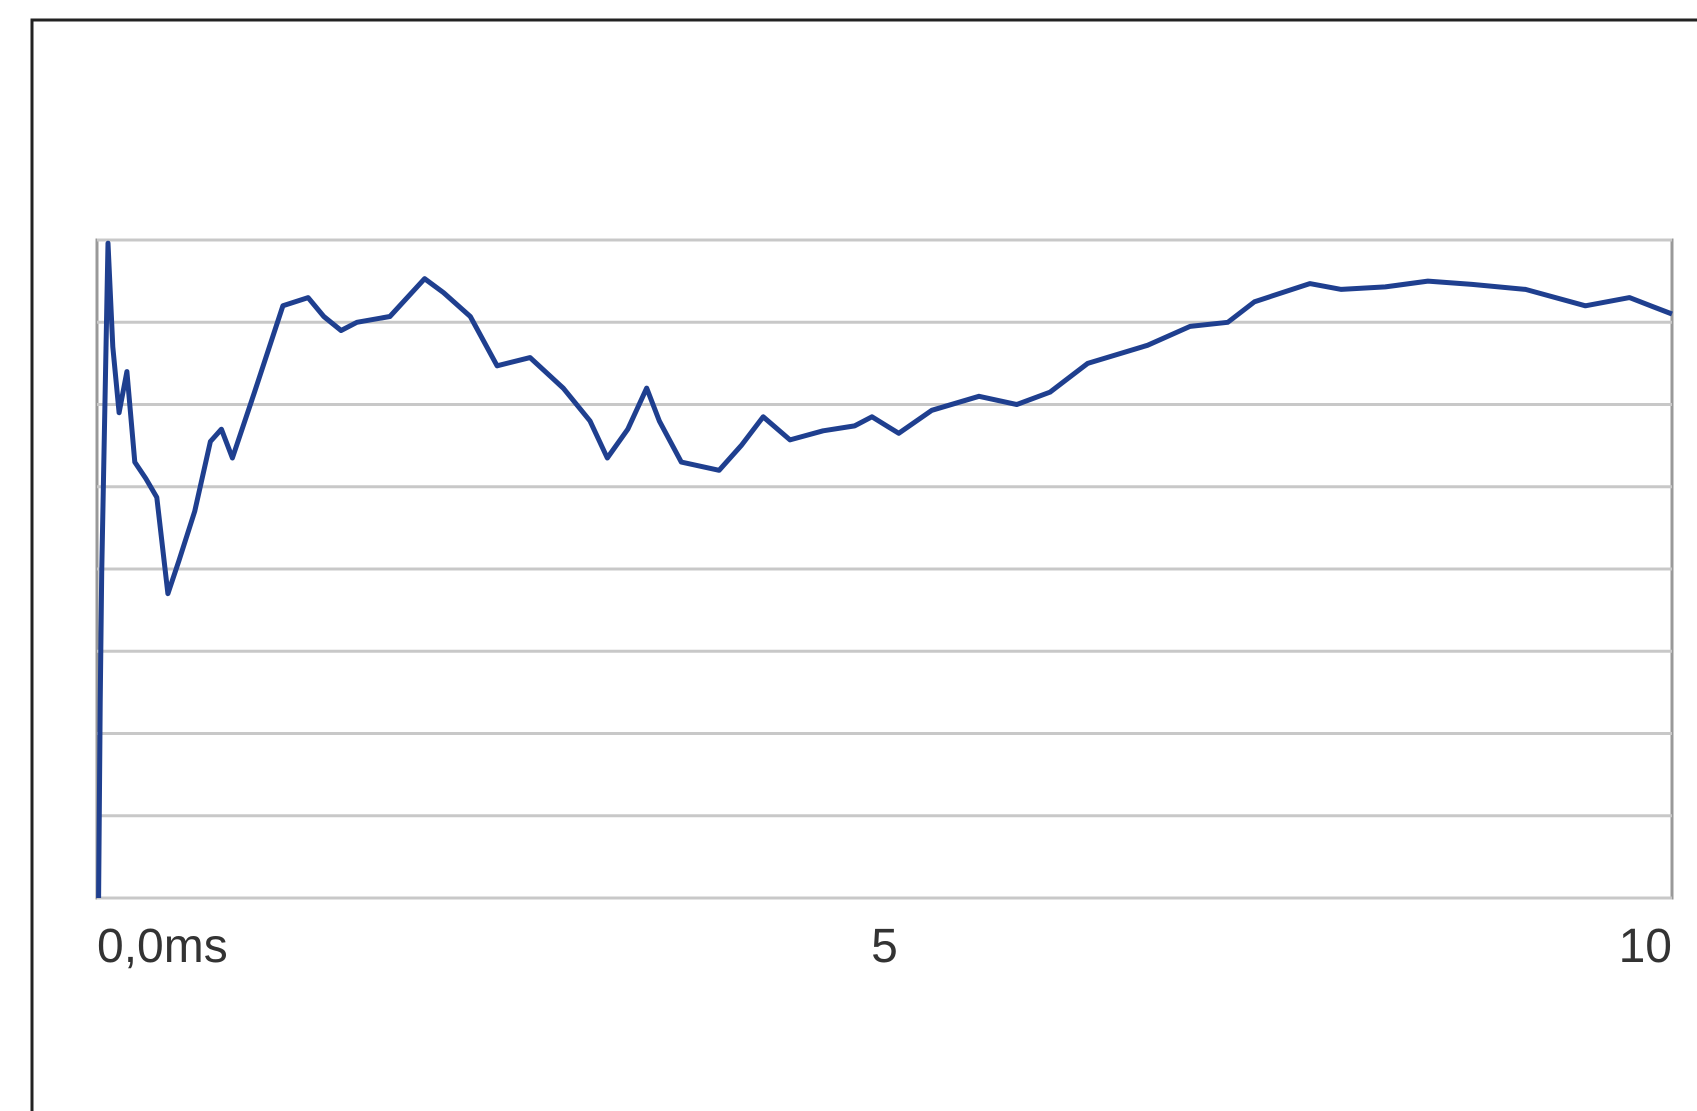 This screenshot has width=1697, height=1111. What do you see at coordinates (884, 946) in the screenshot?
I see `x-tick-label: 5` at bounding box center [884, 946].